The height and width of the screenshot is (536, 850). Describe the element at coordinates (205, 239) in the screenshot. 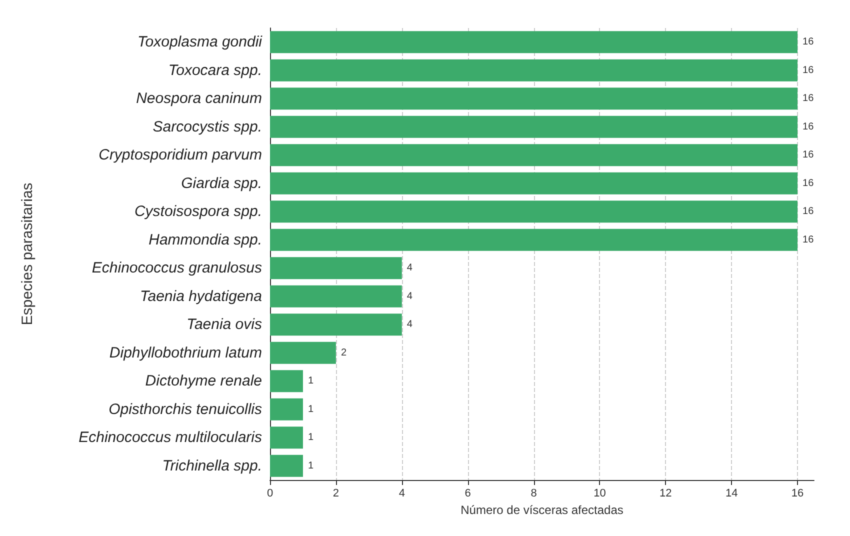

I see `y-tick-label: Hammondia spp.` at that location.